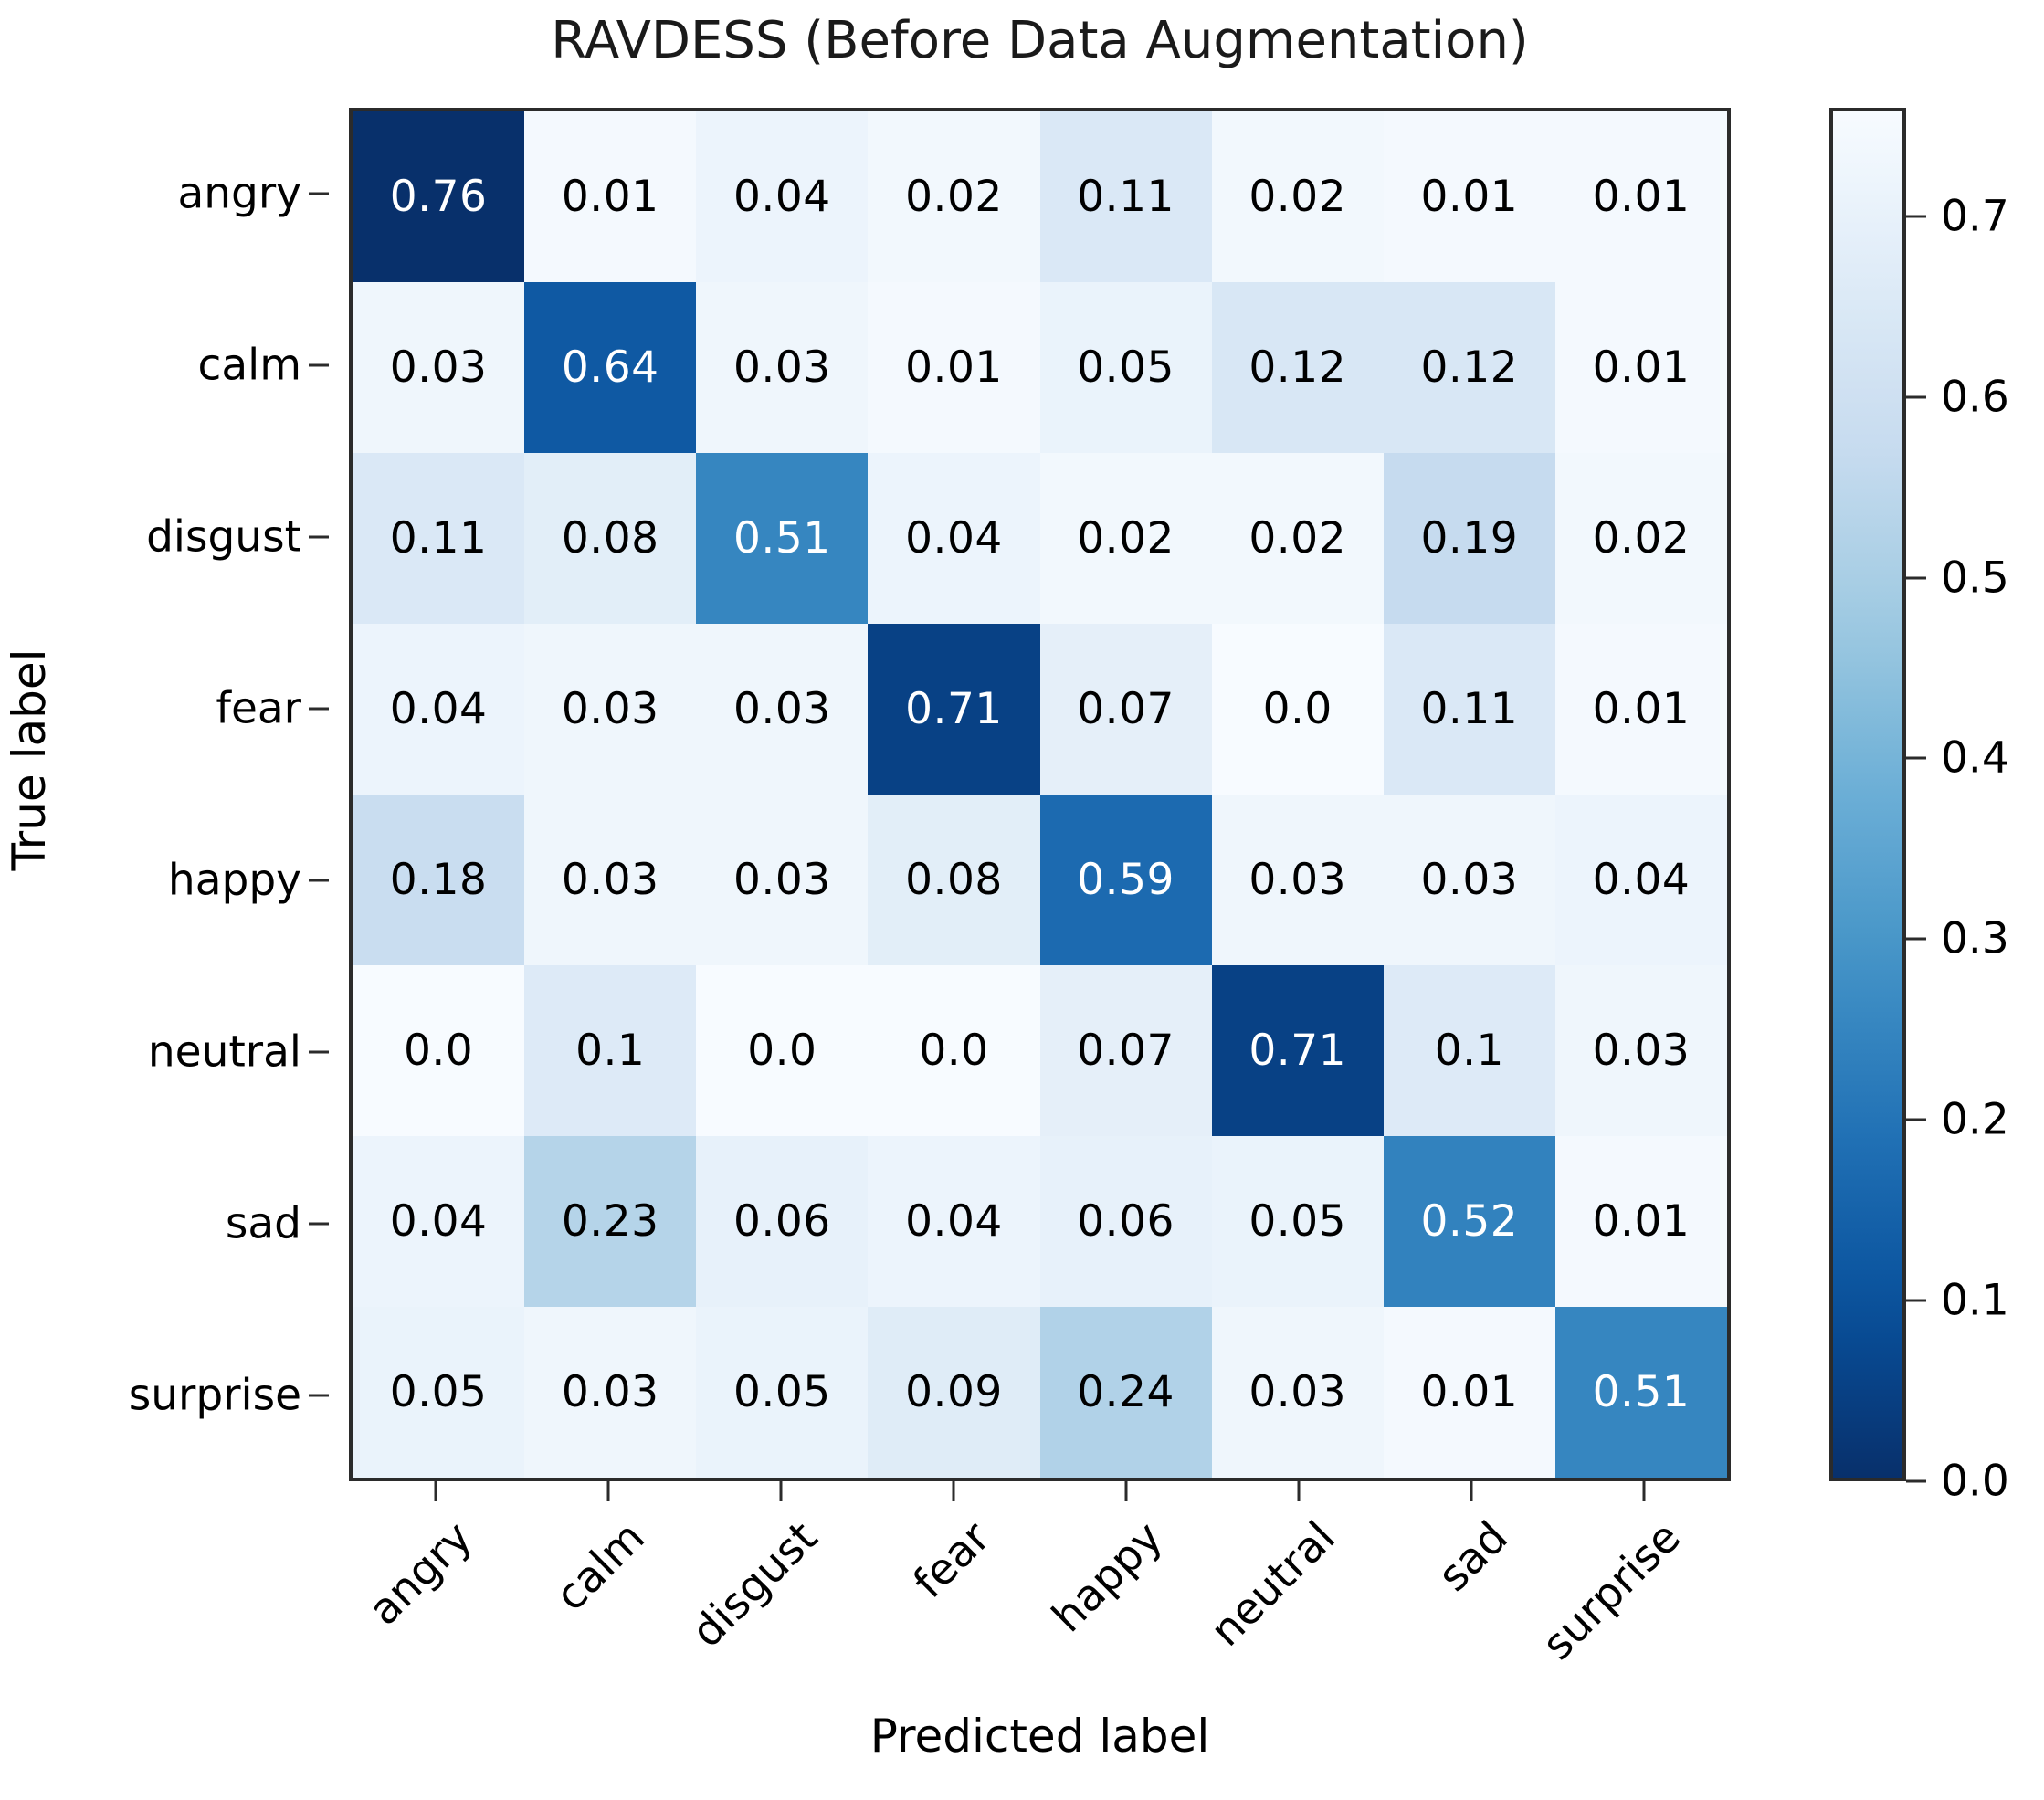  Describe the element at coordinates (610, 1221) in the screenshot. I see `heatmap-cell: 0.23` at that location.